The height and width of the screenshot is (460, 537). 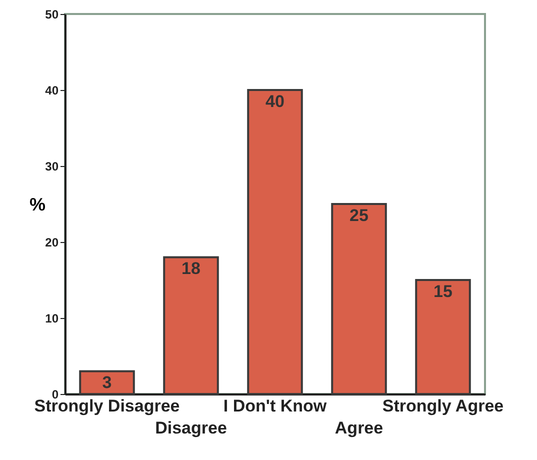 I want to click on x-tick-label: I Don't Know, so click(x=275, y=406).